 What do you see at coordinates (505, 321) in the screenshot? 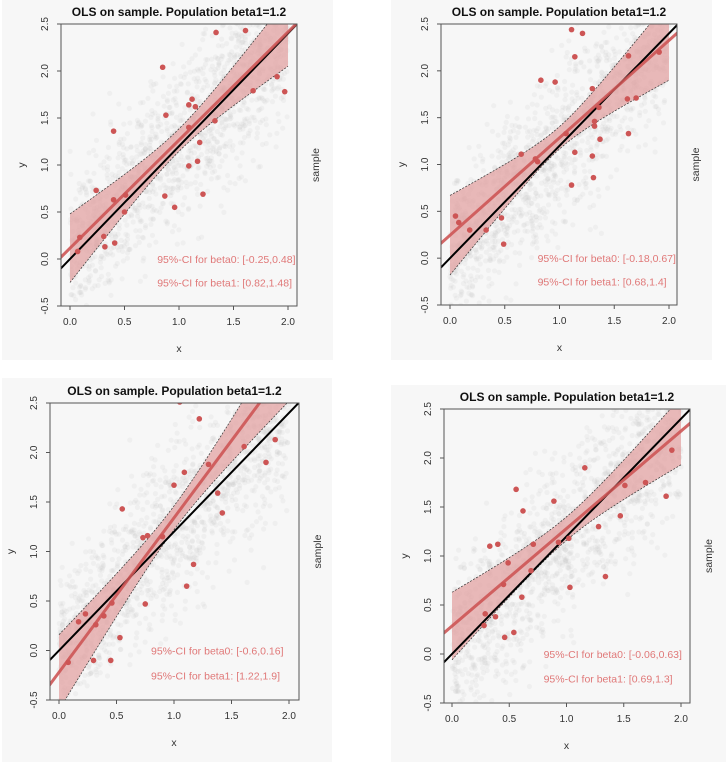
I see `x-tick-label: 0.5` at bounding box center [505, 321].